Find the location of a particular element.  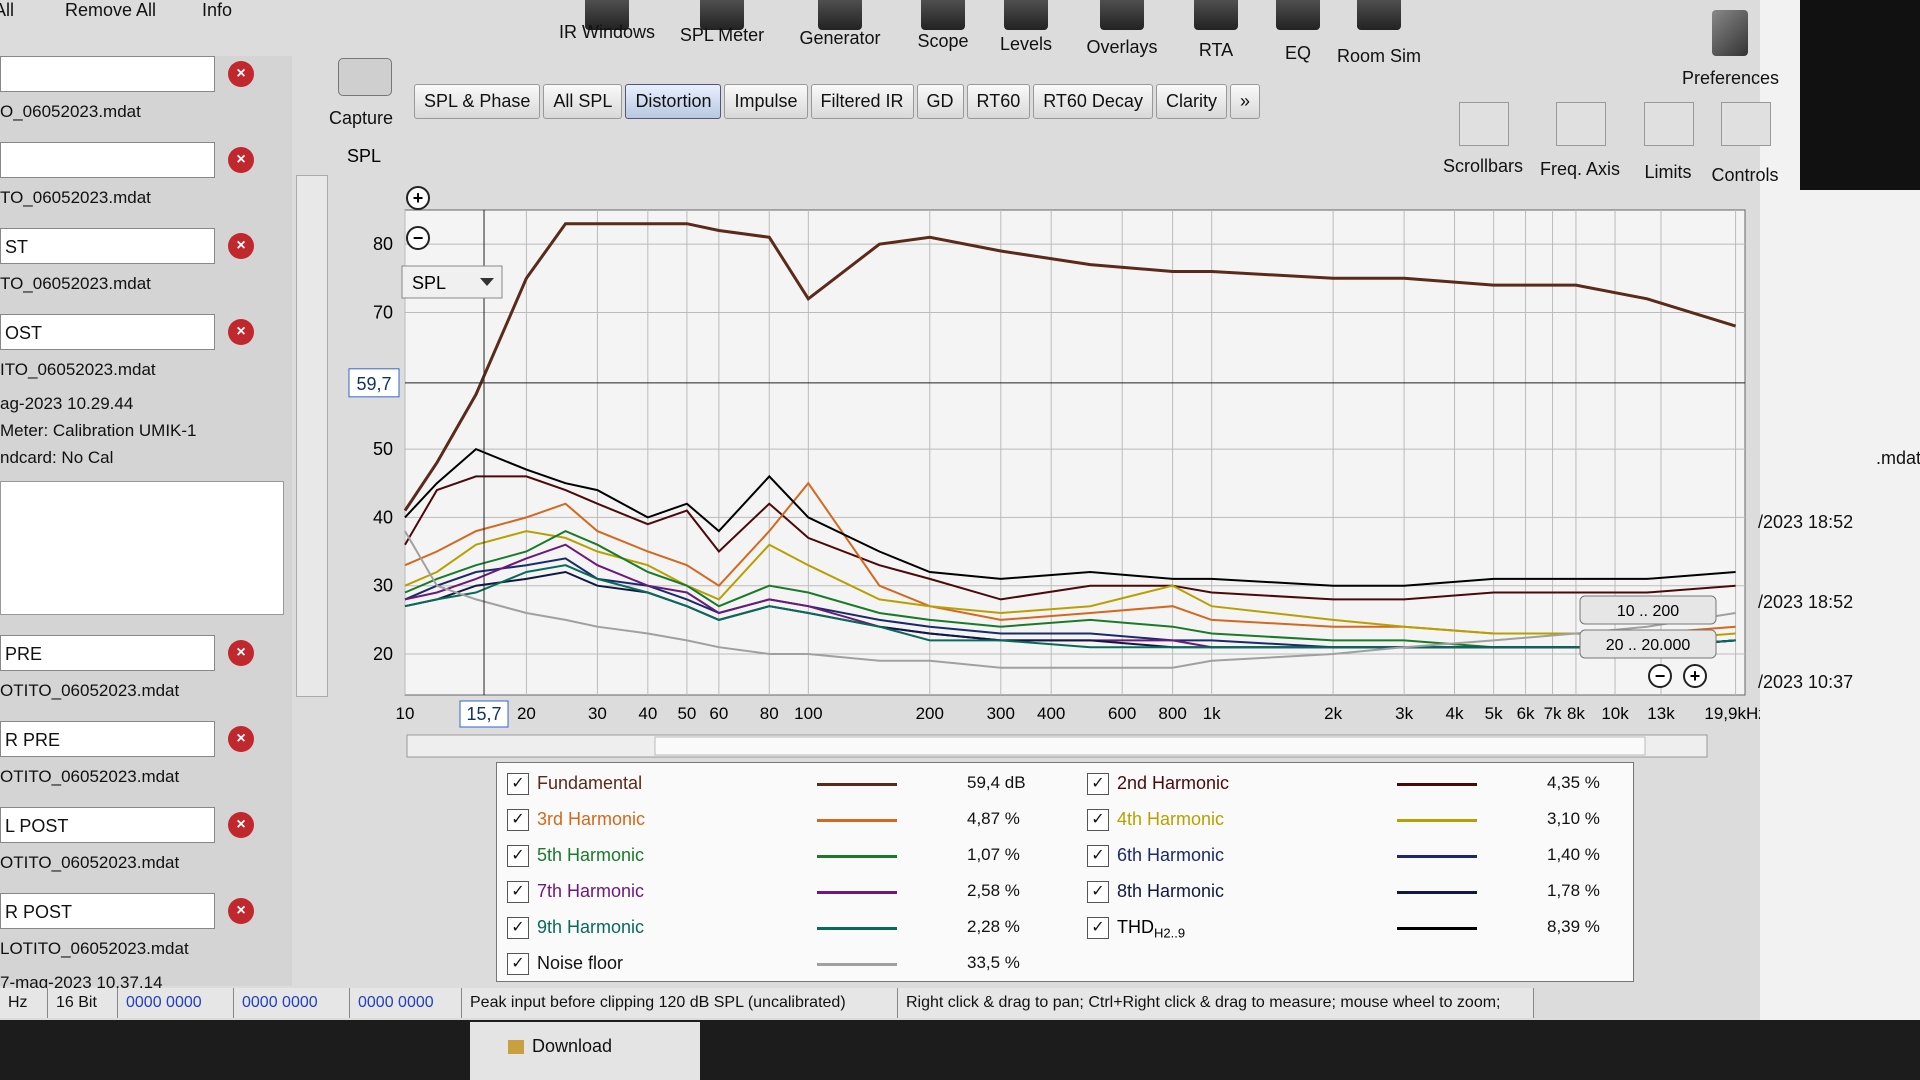

toolbar-label: Room Sim is located at coordinates (1379, 56).